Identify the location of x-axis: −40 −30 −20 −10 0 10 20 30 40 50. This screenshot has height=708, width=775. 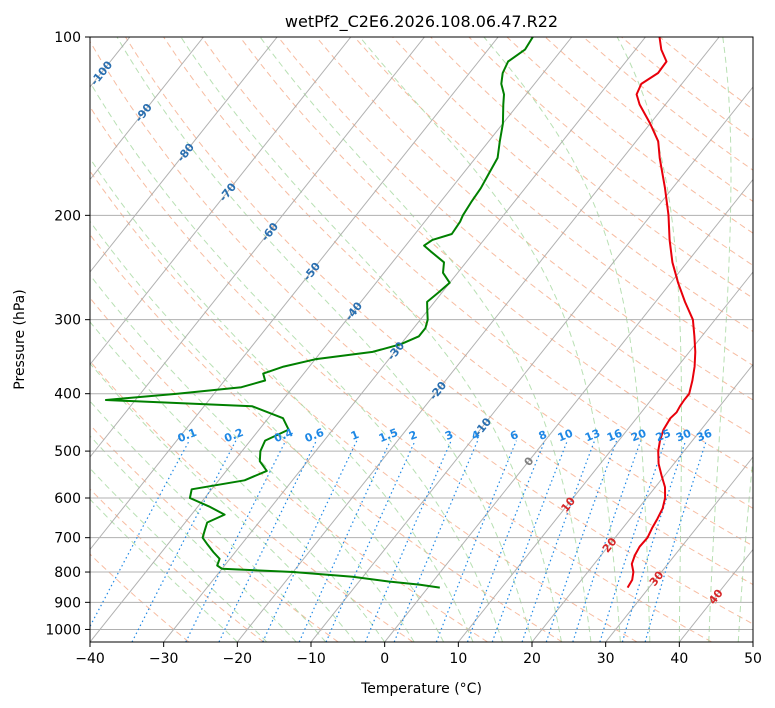
(418, 654).